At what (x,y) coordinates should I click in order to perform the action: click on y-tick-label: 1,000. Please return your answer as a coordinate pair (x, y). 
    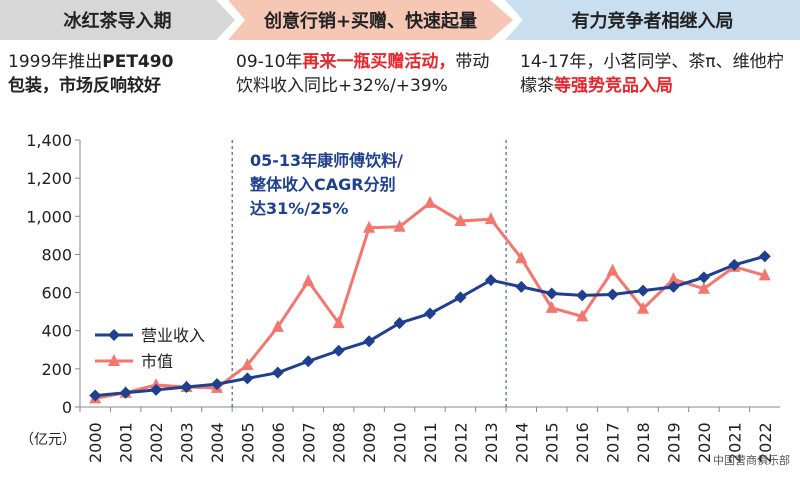
    Looking at the image, I should click on (49, 216).